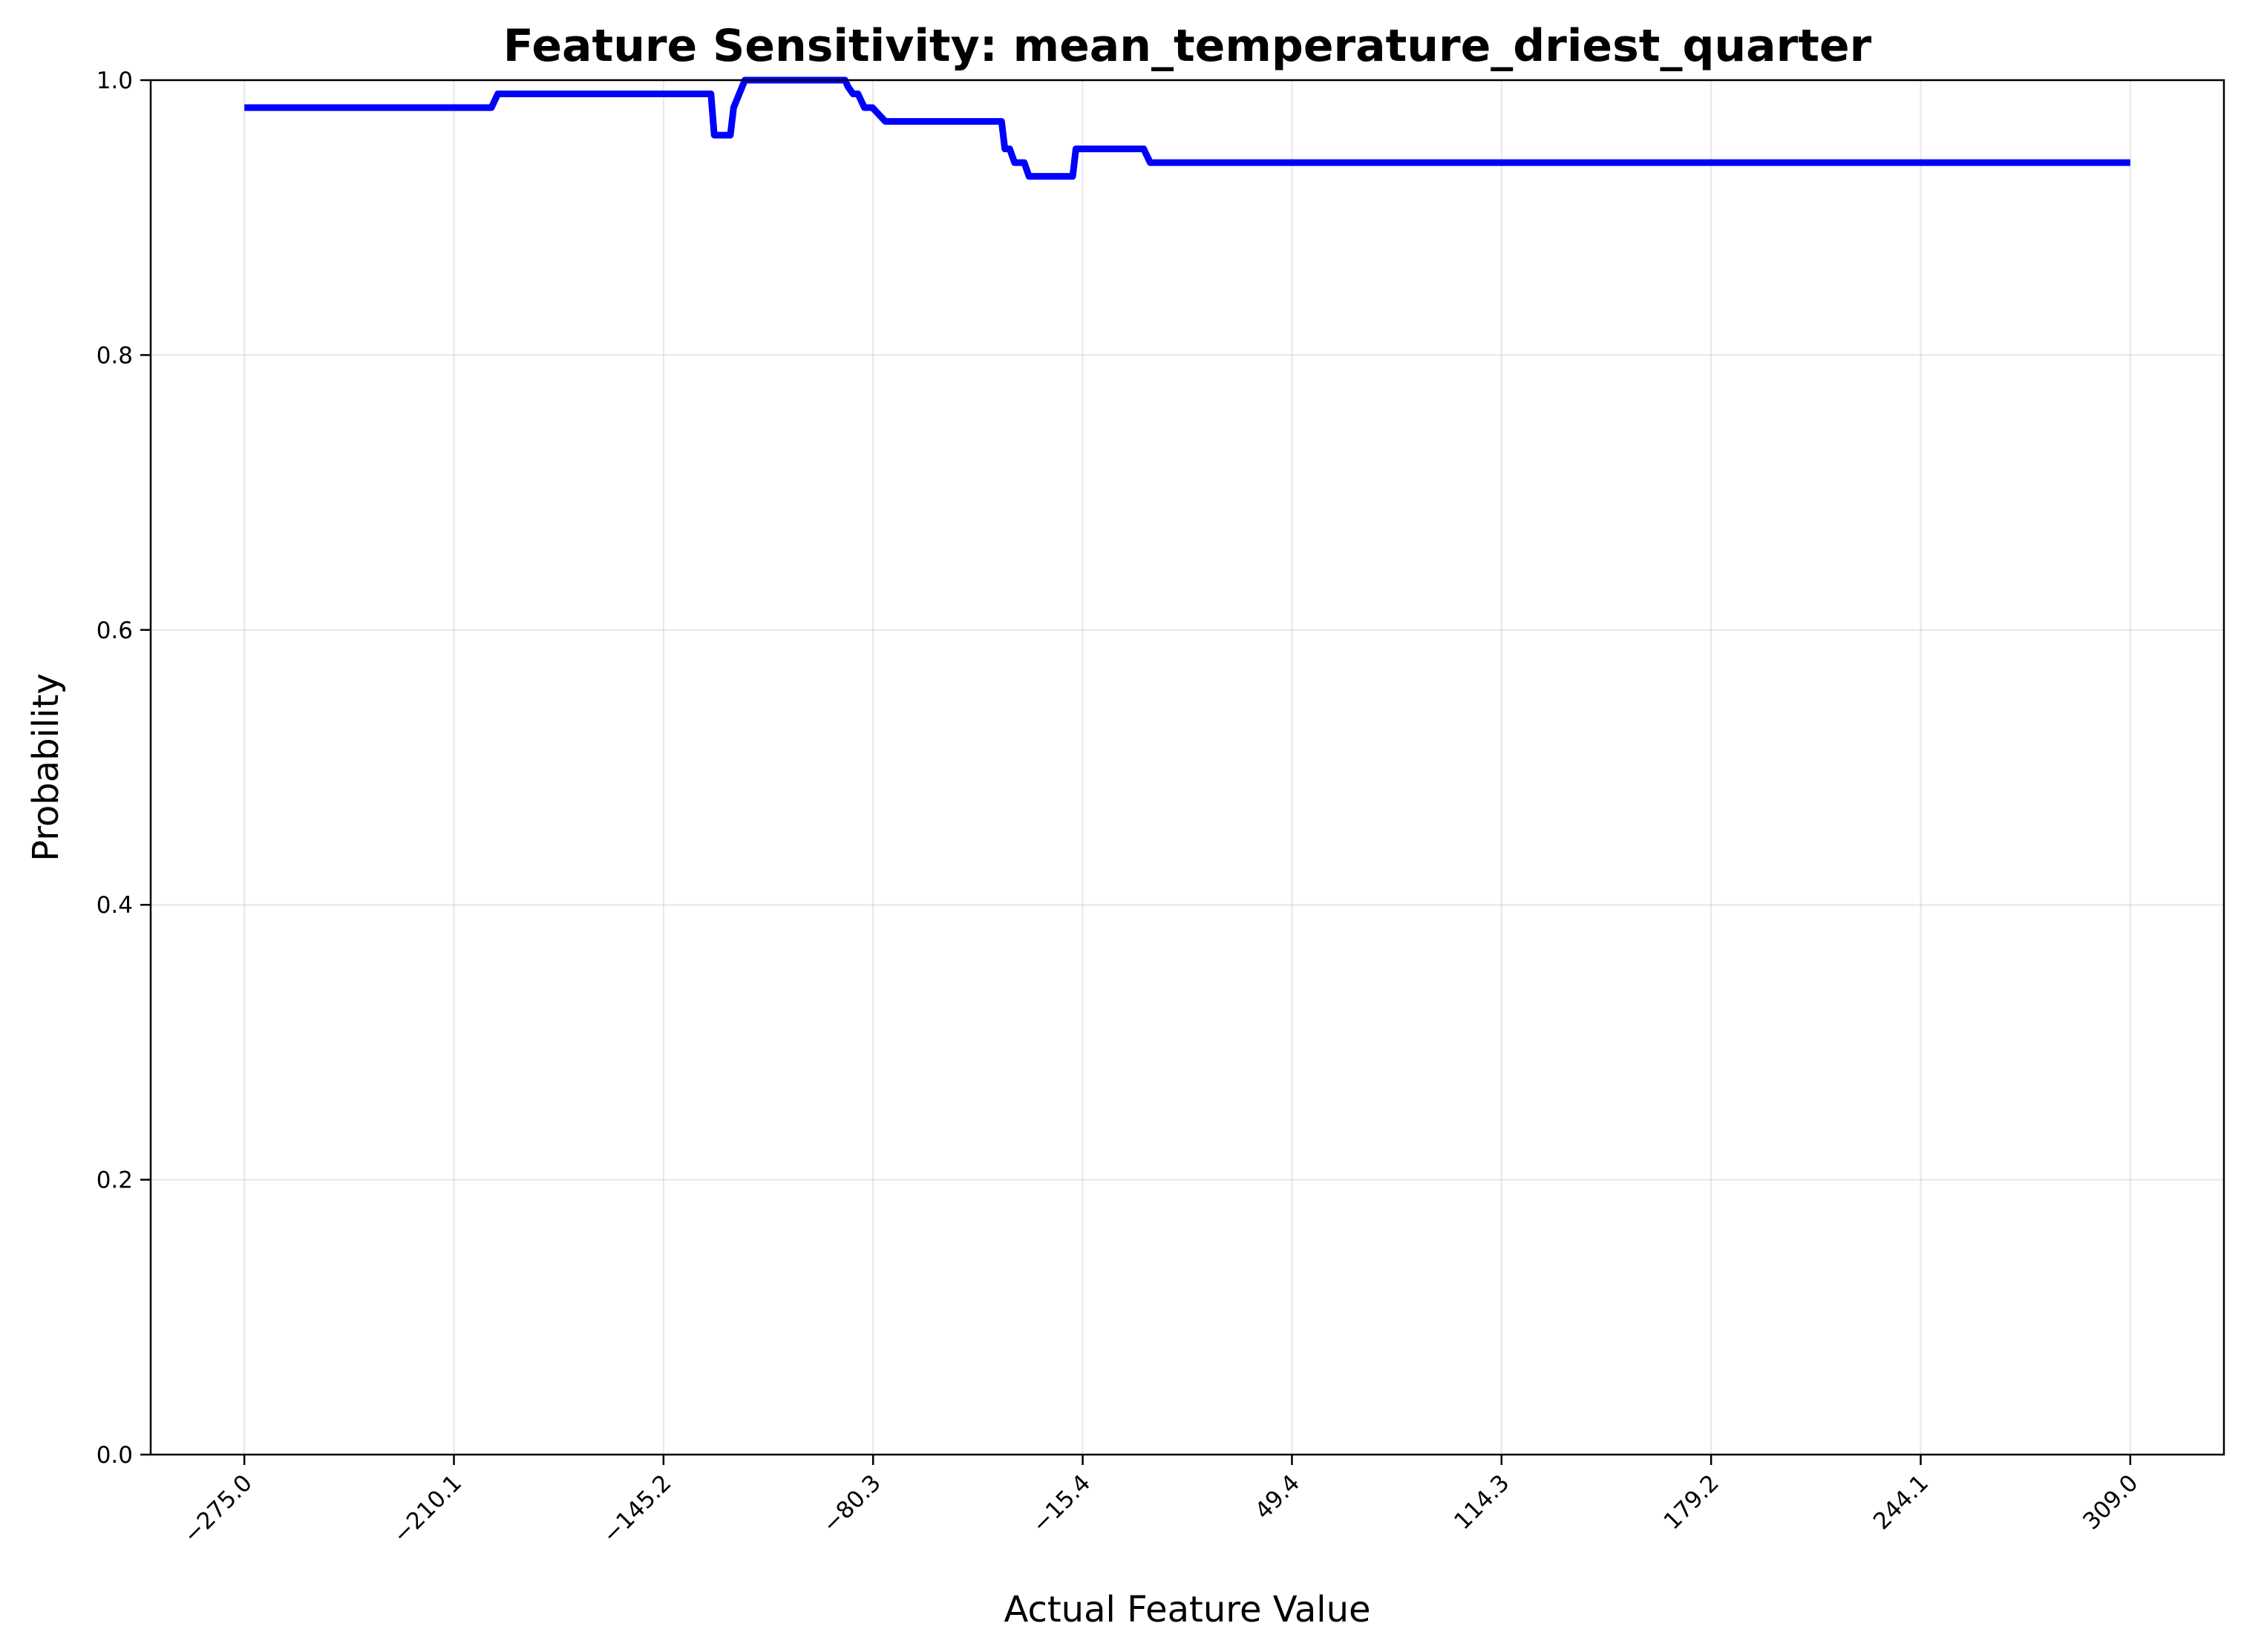 The height and width of the screenshot is (1652, 2241). I want to click on y-tick-label: 0.2, so click(114, 1180).